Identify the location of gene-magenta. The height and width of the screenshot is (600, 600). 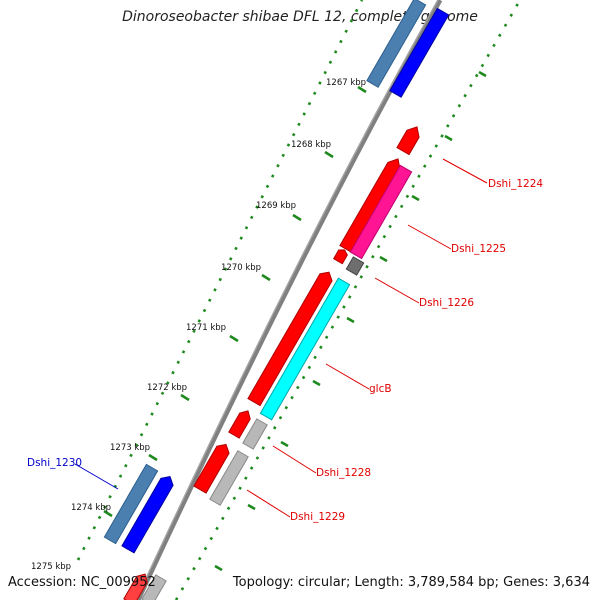
(381, 212).